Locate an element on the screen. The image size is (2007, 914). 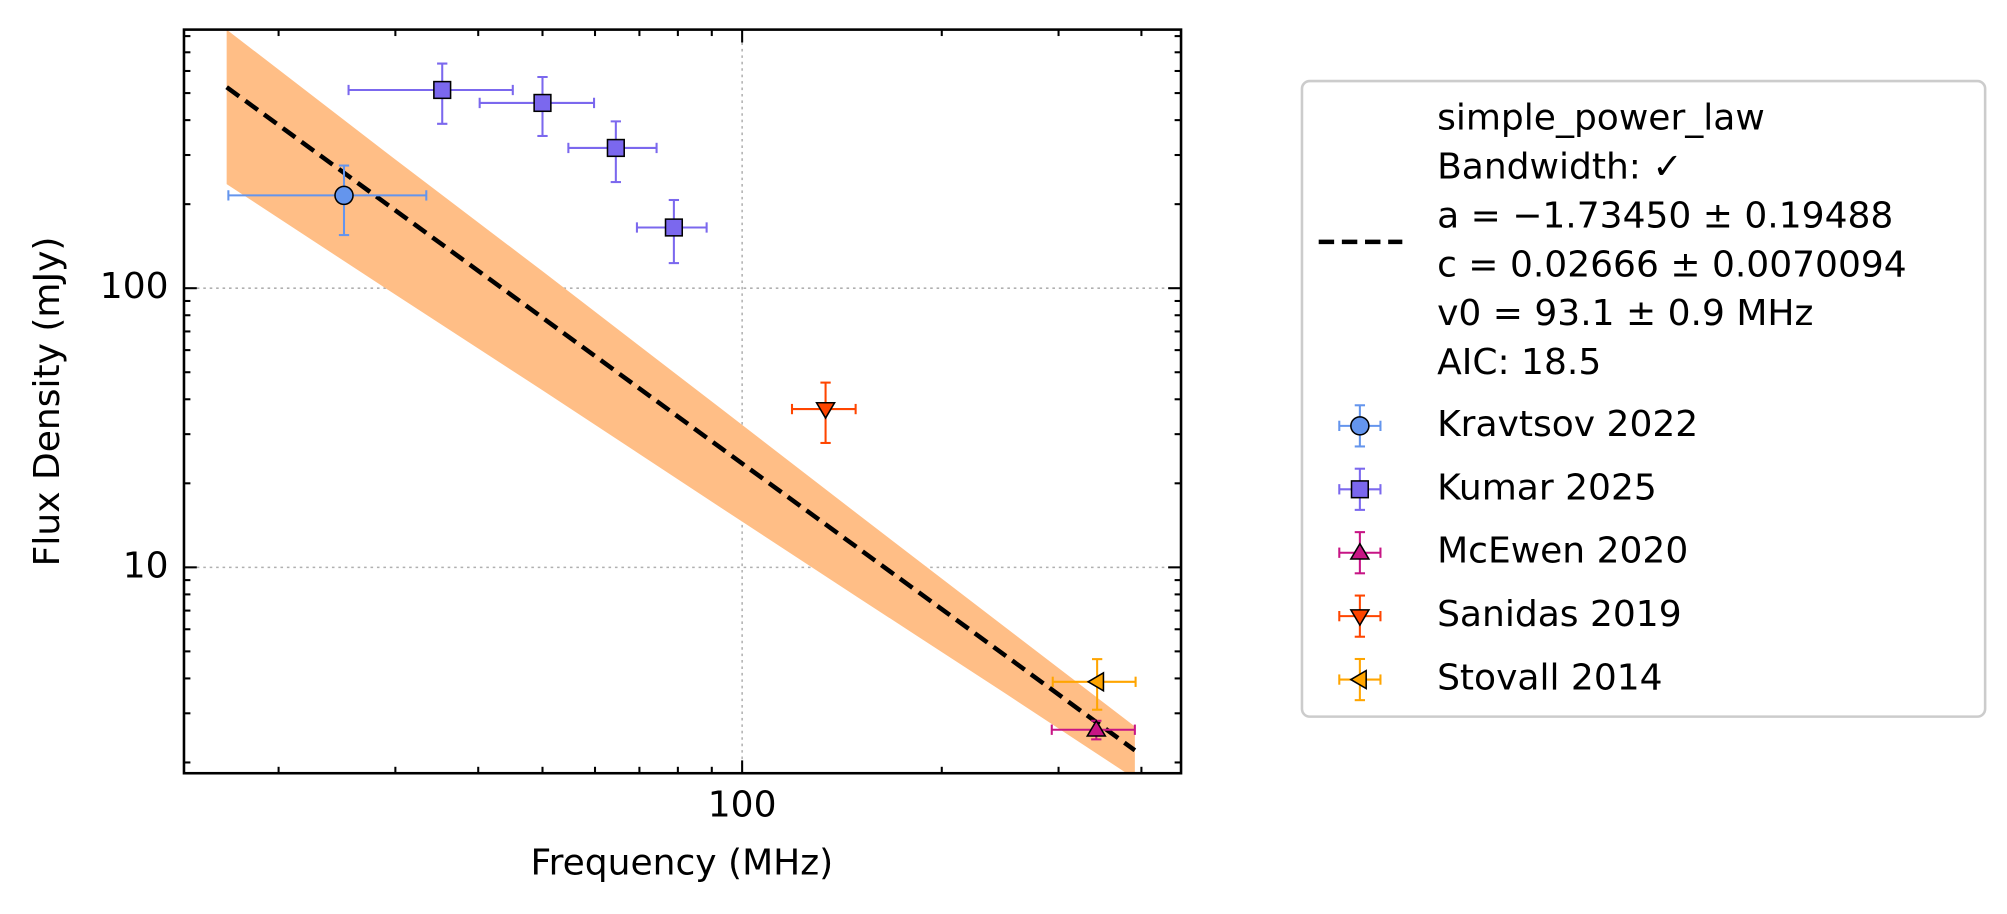
legend-label: McEwen 2020 is located at coordinates (1562, 551).